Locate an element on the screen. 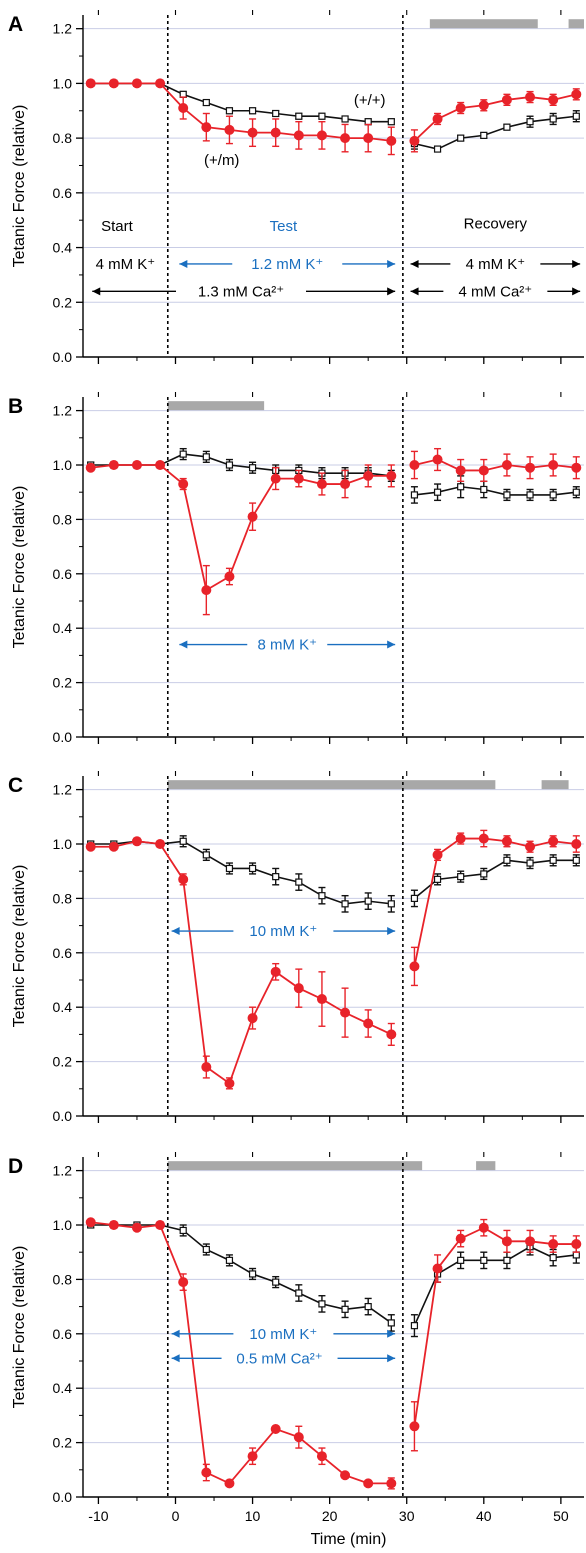 Image resolution: width=586 pixels, height=1553 pixels. x-axis-title: Time (min) is located at coordinates (349, 1539).